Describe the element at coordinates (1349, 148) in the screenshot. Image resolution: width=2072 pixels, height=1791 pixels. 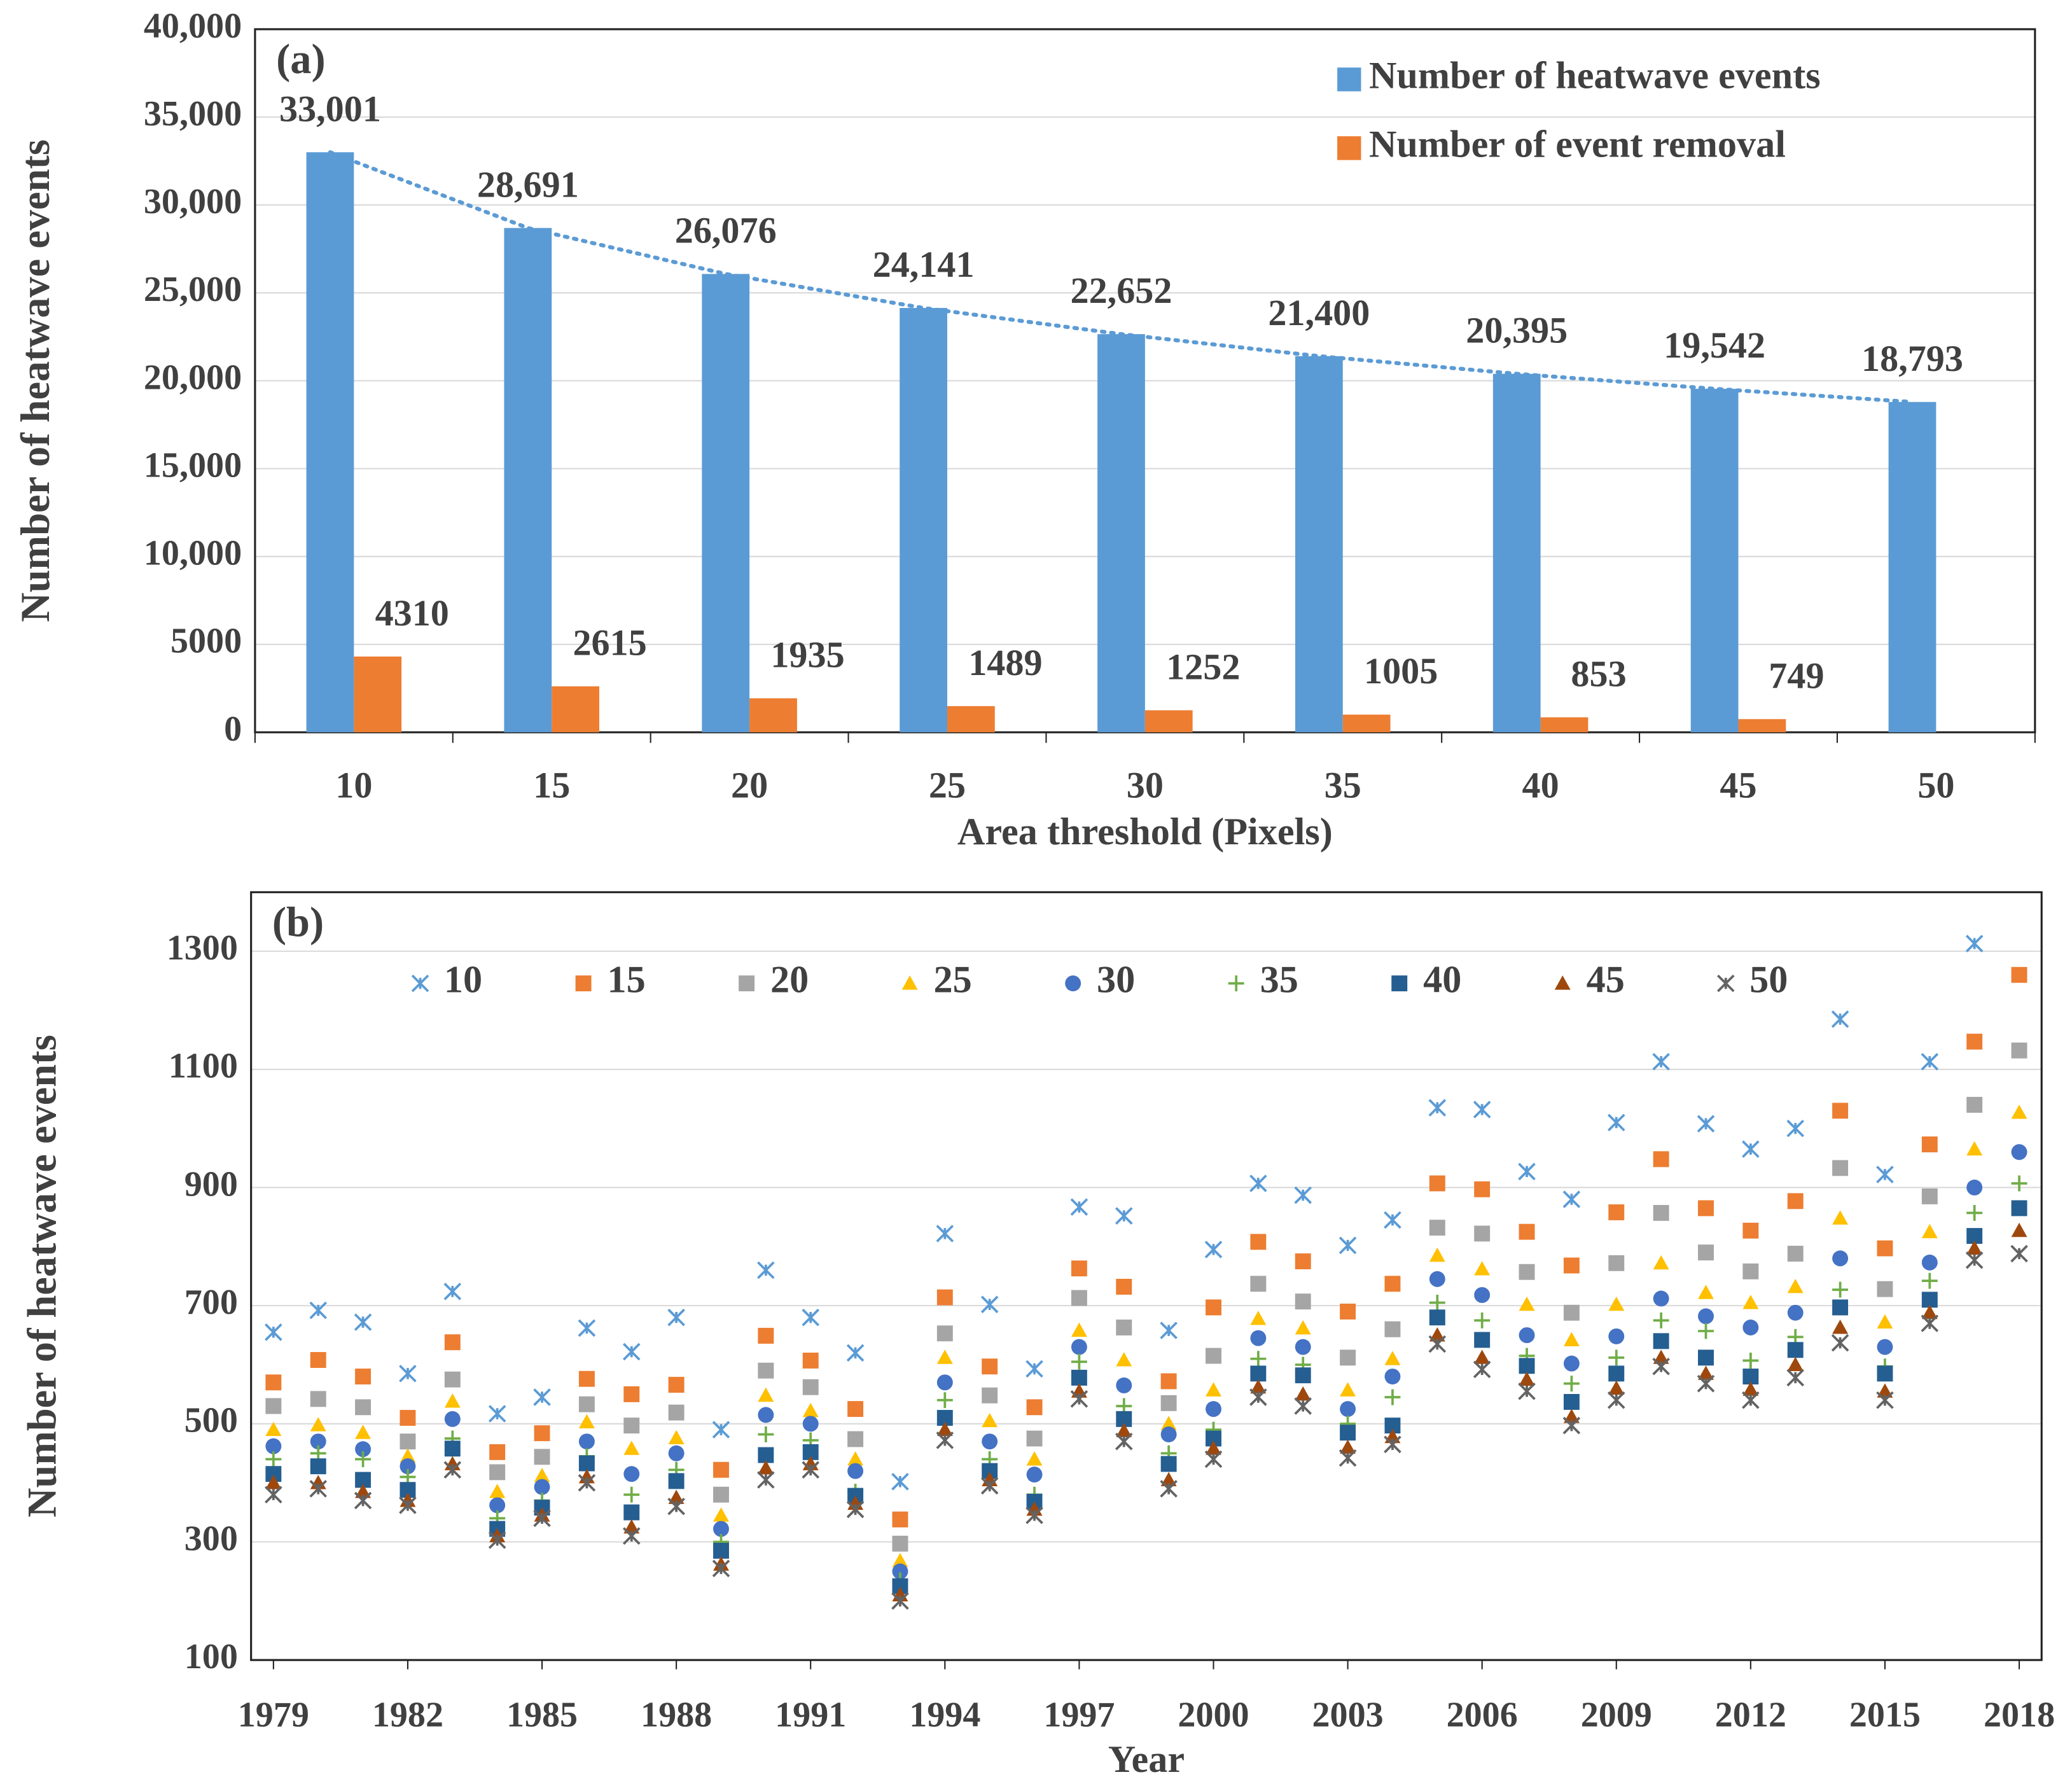
I see `legend-swatch` at that location.